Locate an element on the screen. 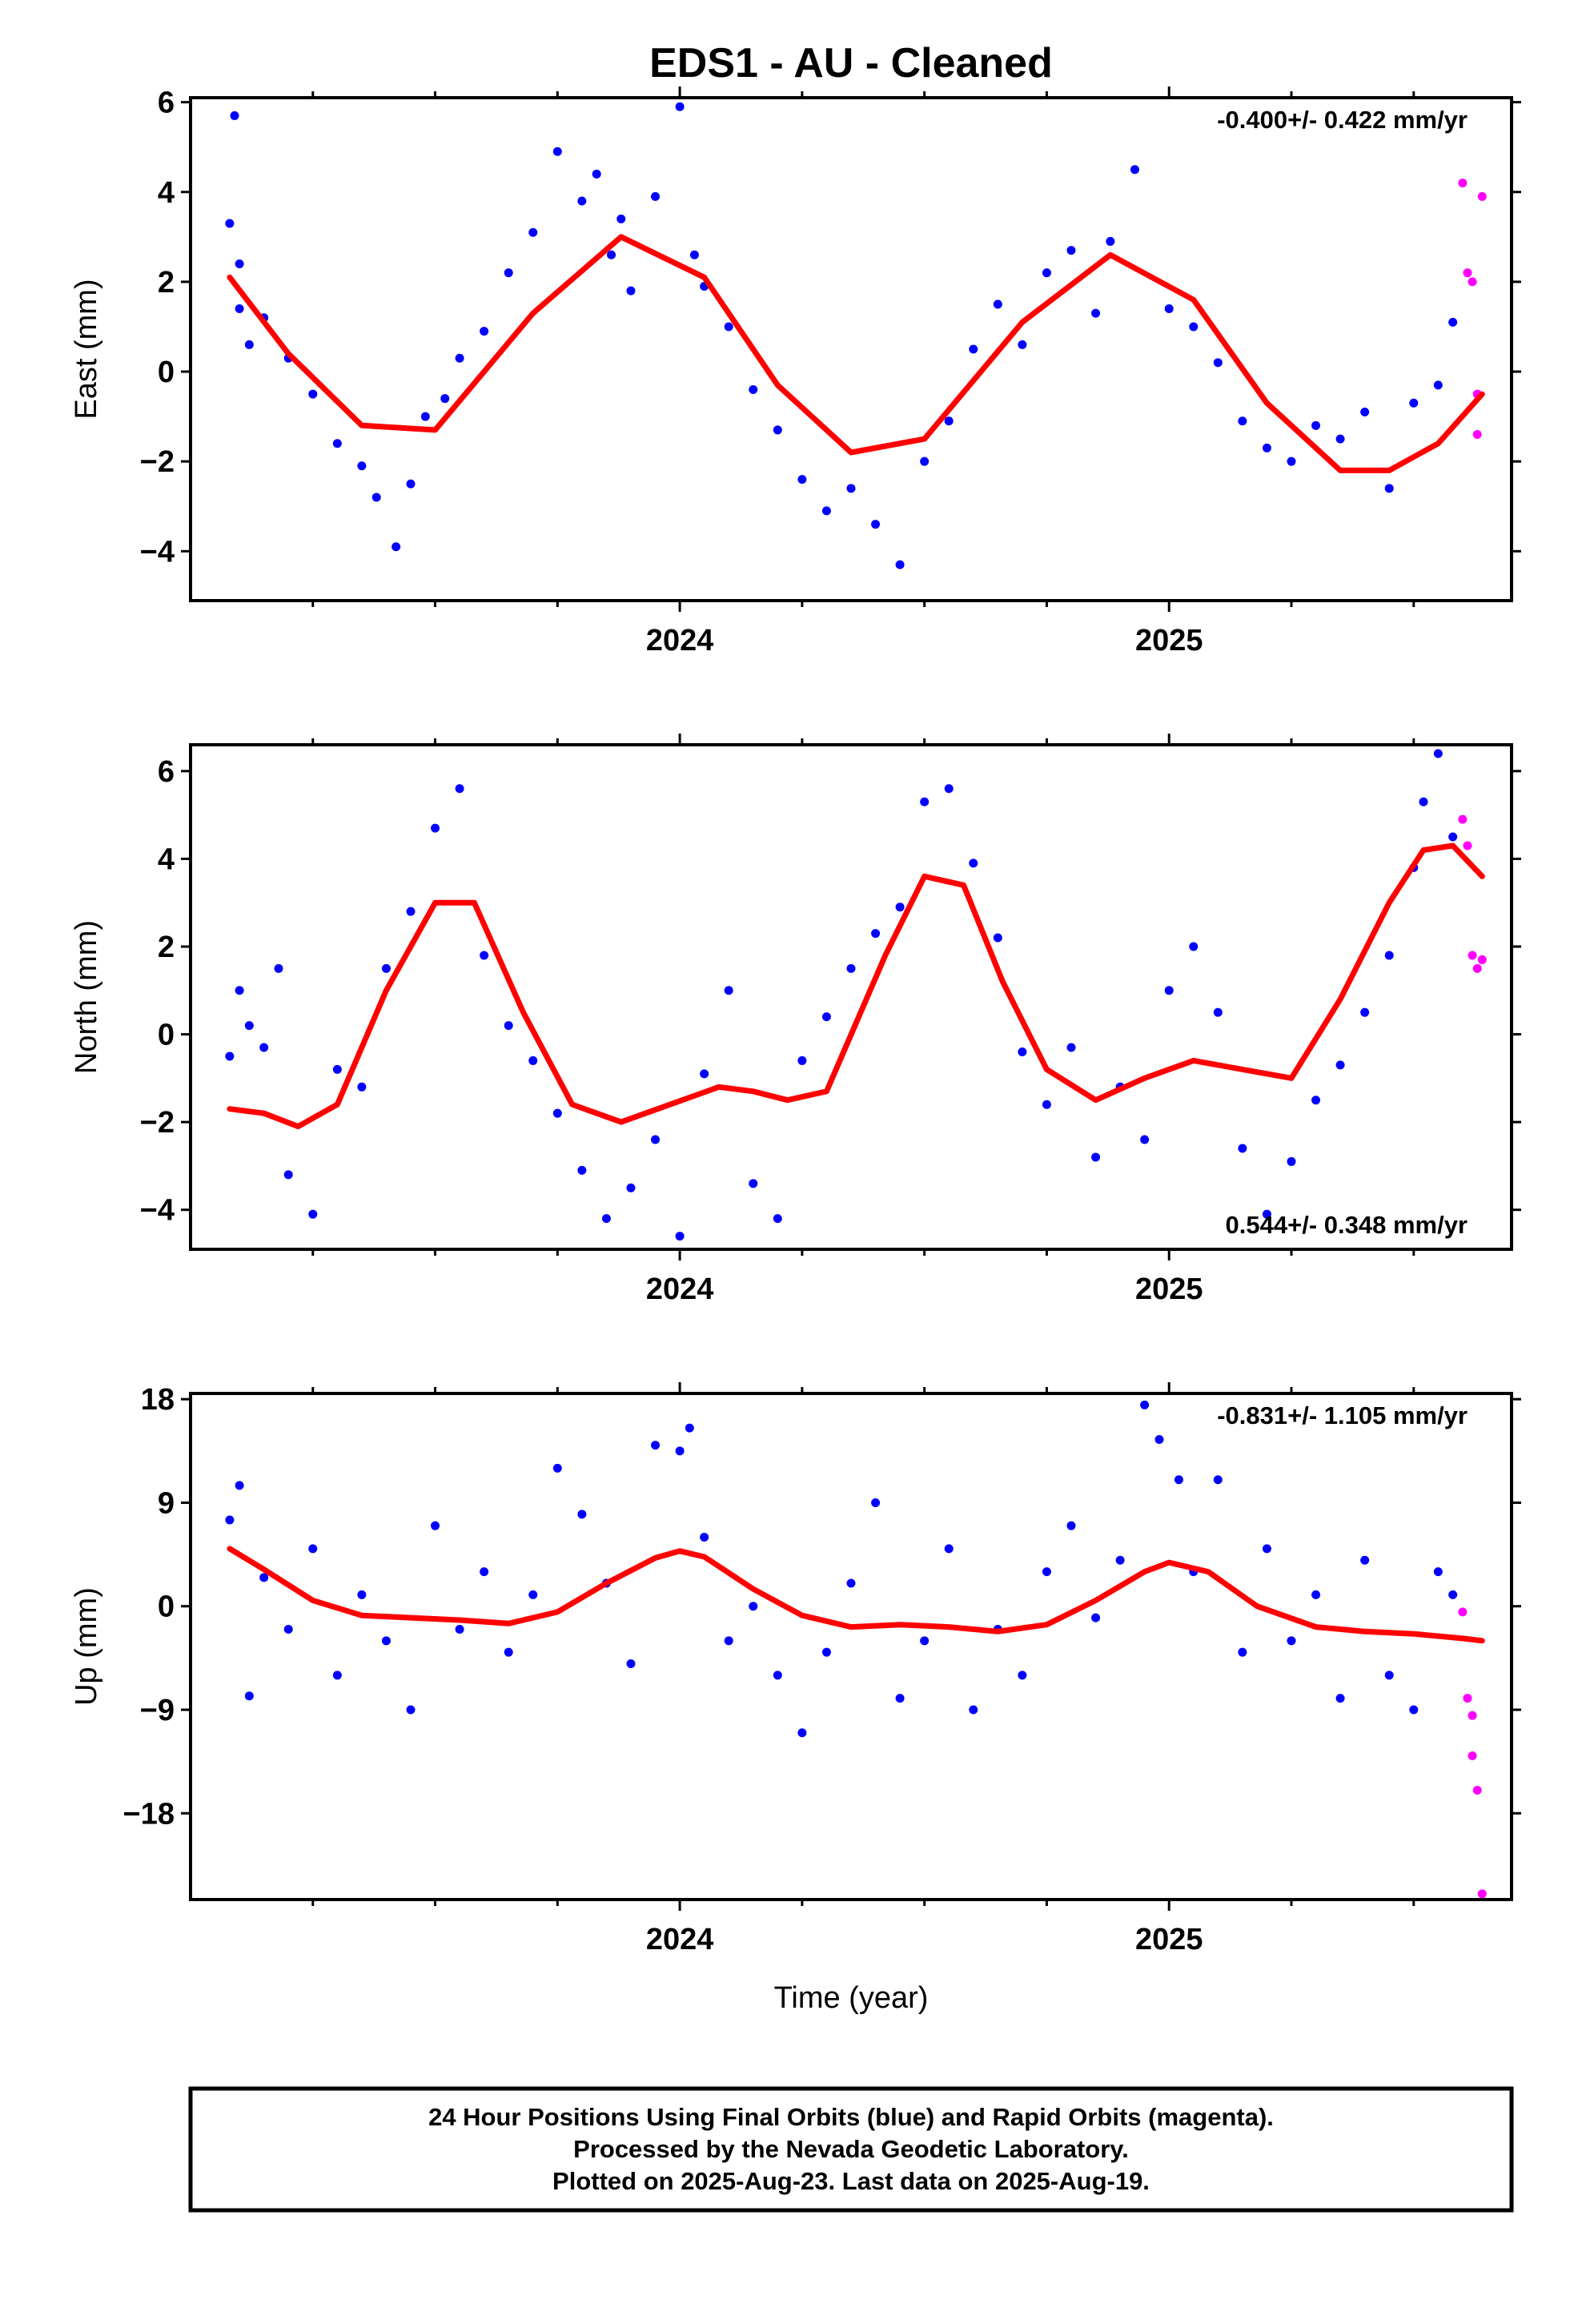 This screenshot has width=1582, height=2324. east-seasonal-model-line is located at coordinates (856, 353).